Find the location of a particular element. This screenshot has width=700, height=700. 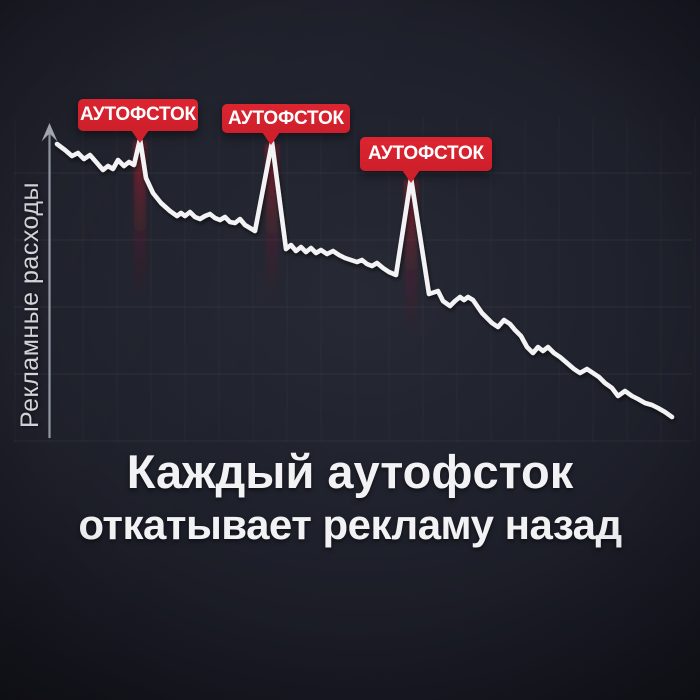

annotation-badge-2: АУТОФСТОК is located at coordinates (286, 124).